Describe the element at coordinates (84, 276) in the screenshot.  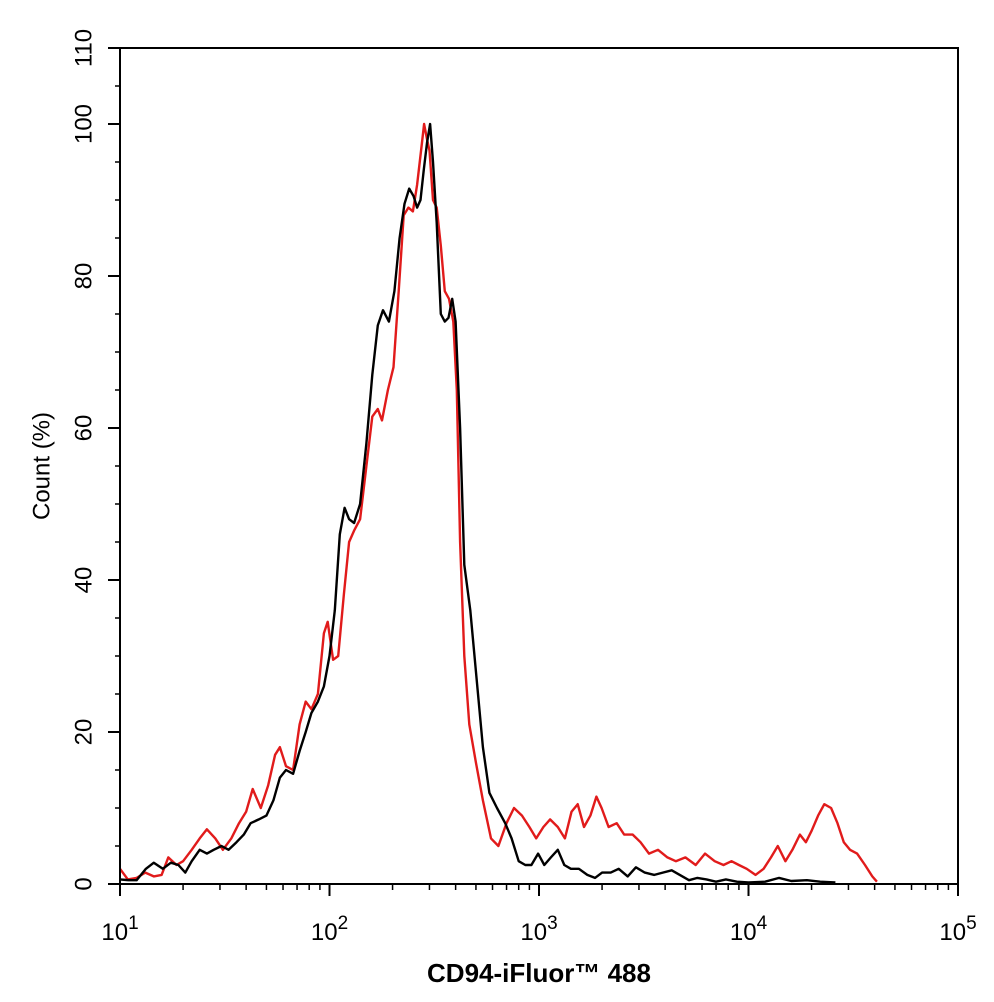
I see `y-tick-label: 80` at that location.